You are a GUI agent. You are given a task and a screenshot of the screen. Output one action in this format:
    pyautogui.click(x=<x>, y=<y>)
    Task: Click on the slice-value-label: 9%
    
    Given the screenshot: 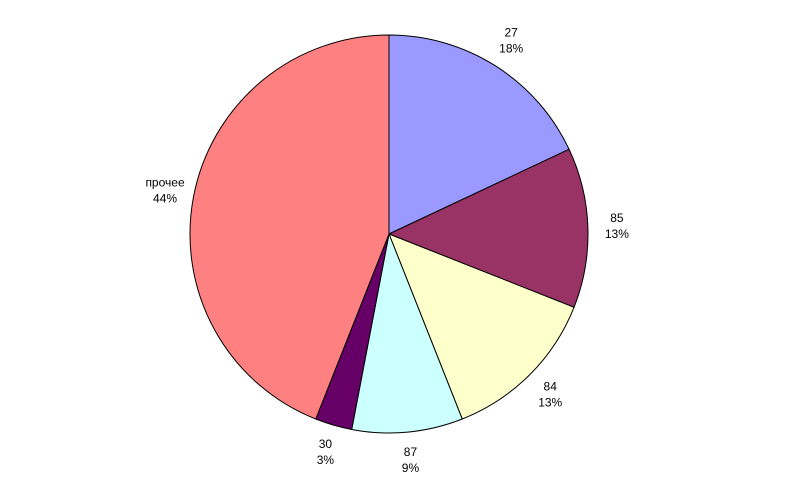 What is the action you would take?
    pyautogui.click(x=411, y=468)
    